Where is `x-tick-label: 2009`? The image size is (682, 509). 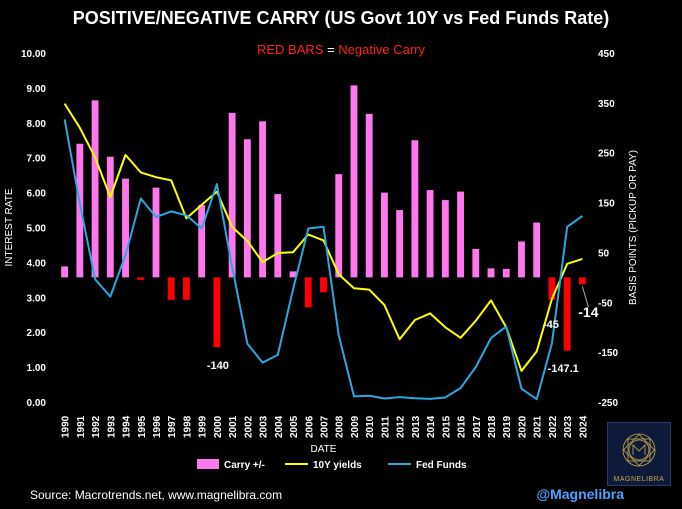 x-tick-label: 2009 is located at coordinates (355, 426).